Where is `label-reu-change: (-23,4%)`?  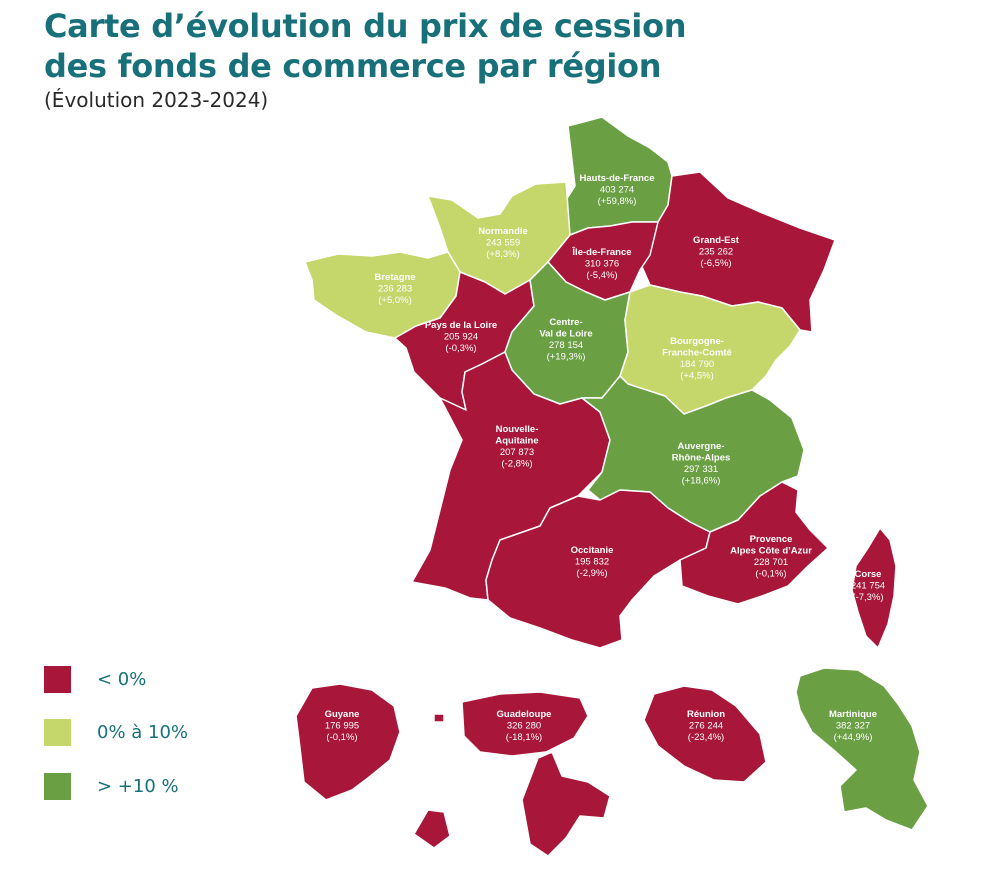
label-reu-change: (-23,4%) is located at coordinates (706, 737).